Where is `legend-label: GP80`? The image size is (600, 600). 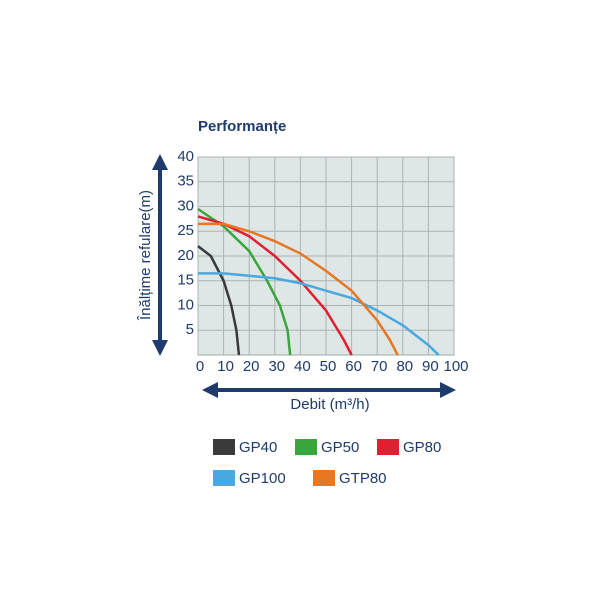
legend-label: GP80 is located at coordinates (422, 447).